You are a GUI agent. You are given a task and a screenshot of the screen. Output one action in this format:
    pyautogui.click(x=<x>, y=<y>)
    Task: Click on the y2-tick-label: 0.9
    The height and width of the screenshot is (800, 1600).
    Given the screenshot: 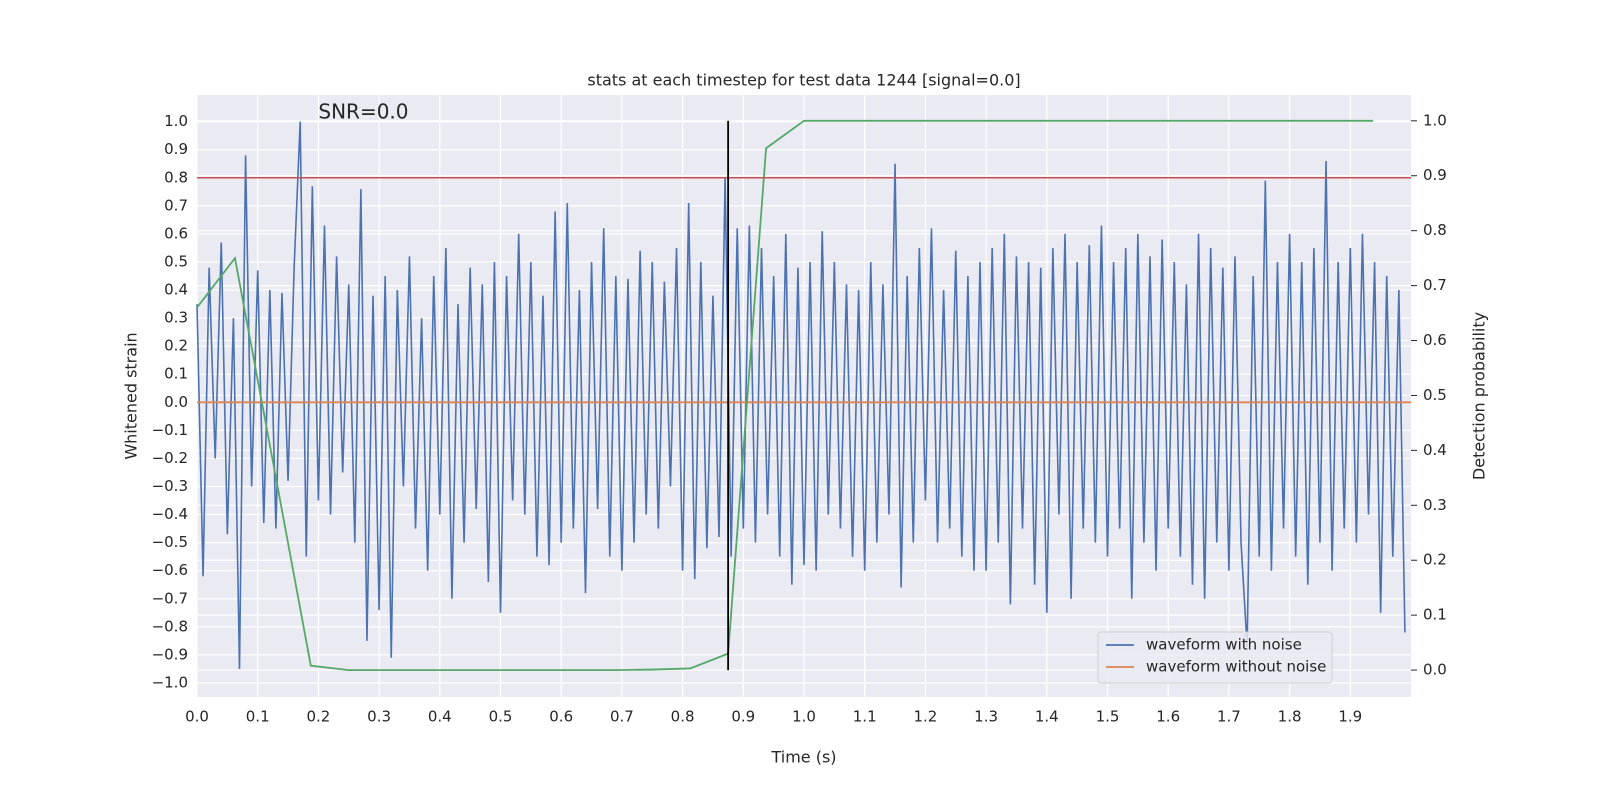 What is the action you would take?
    pyautogui.click(x=1435, y=175)
    